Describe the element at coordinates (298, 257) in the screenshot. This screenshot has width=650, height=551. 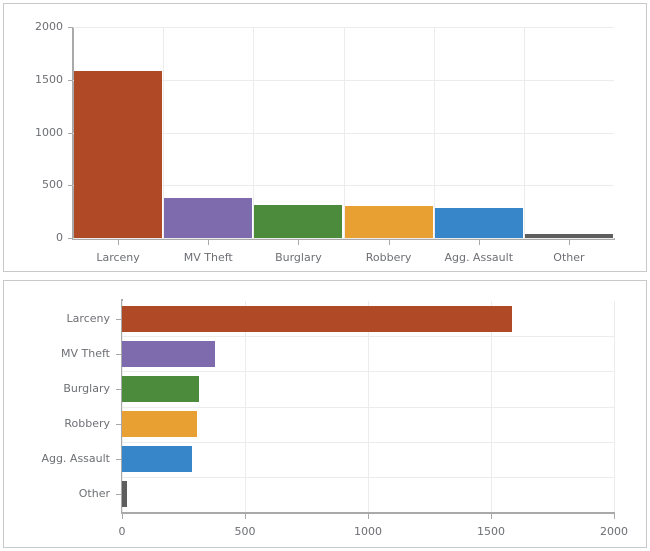
I see `x-tick-label: Burglary` at that location.